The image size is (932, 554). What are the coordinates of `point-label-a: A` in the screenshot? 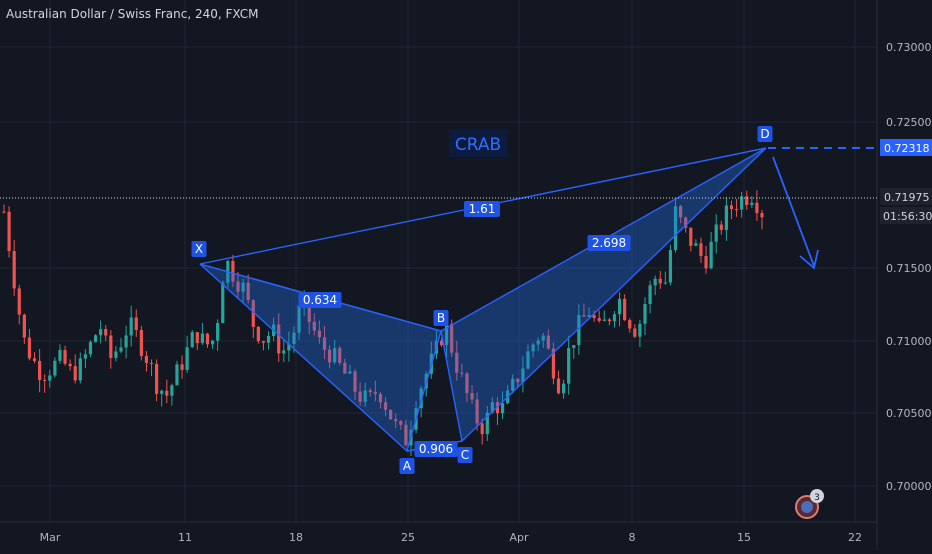 It's located at (407, 466).